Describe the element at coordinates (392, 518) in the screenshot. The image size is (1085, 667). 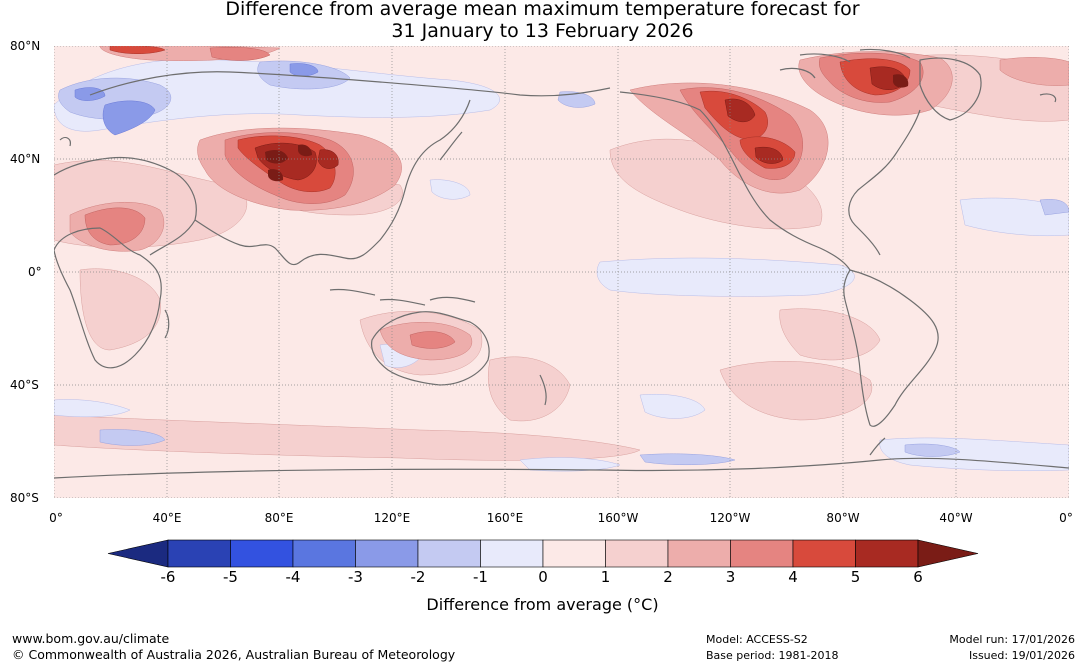
I see `lon-label-120e: 120°E` at that location.